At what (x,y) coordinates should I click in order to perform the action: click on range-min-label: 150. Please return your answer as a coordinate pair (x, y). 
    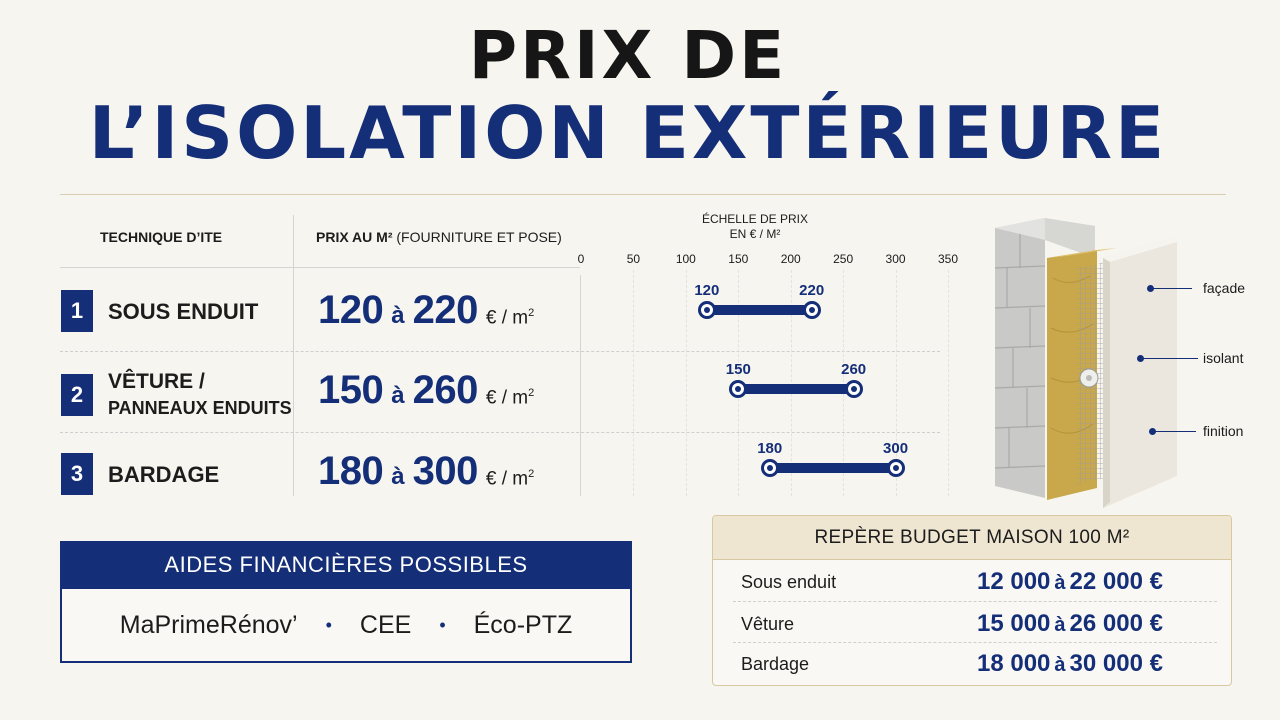
    Looking at the image, I should click on (738, 369).